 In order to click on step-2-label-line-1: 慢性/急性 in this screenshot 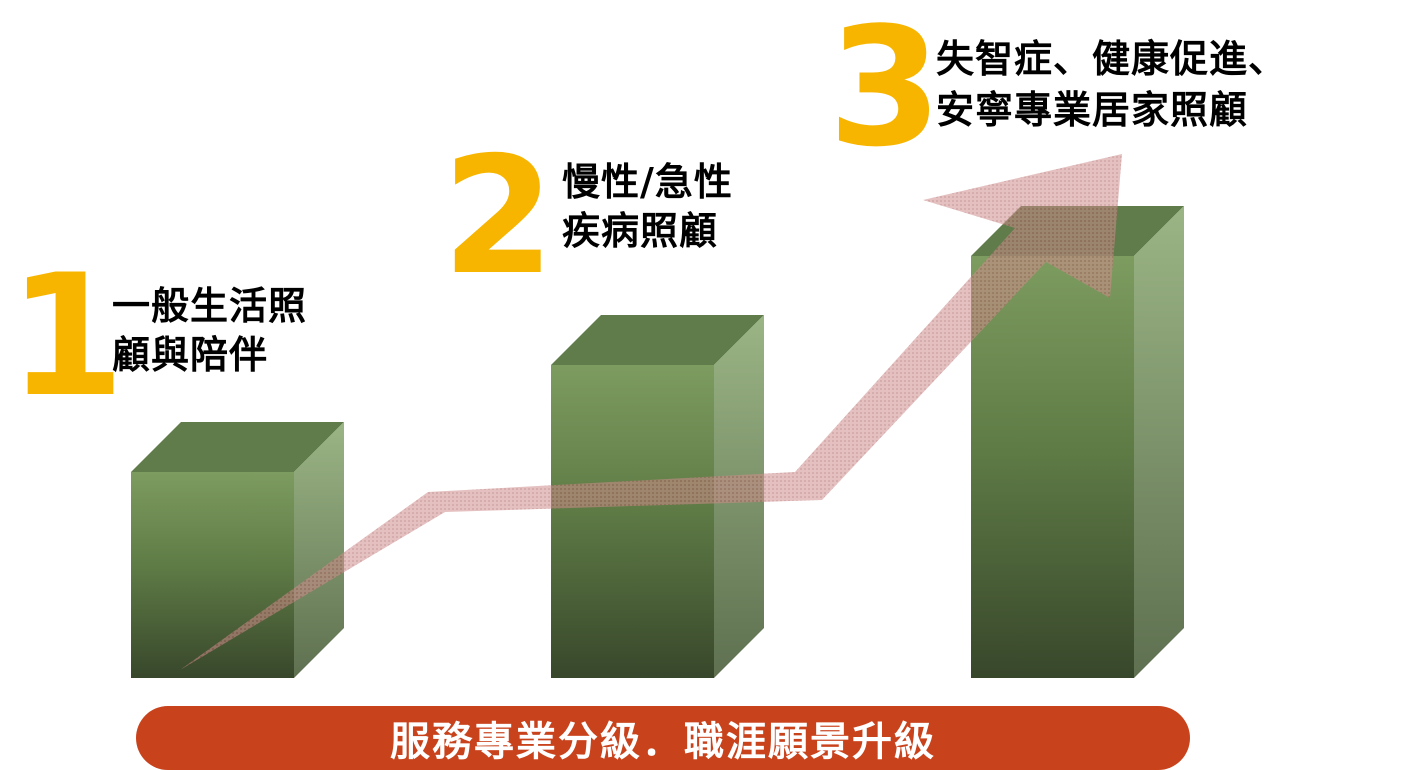, I will do `click(647, 182)`.